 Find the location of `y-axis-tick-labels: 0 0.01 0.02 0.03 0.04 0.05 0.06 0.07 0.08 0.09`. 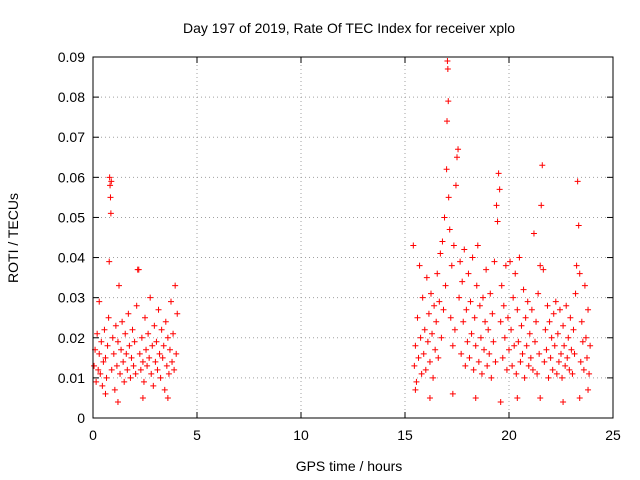

y-axis-tick-labels: 0 0.01 0.02 0.03 0.04 0.05 0.06 0.07 0.08 0.09 is located at coordinates (71, 237).